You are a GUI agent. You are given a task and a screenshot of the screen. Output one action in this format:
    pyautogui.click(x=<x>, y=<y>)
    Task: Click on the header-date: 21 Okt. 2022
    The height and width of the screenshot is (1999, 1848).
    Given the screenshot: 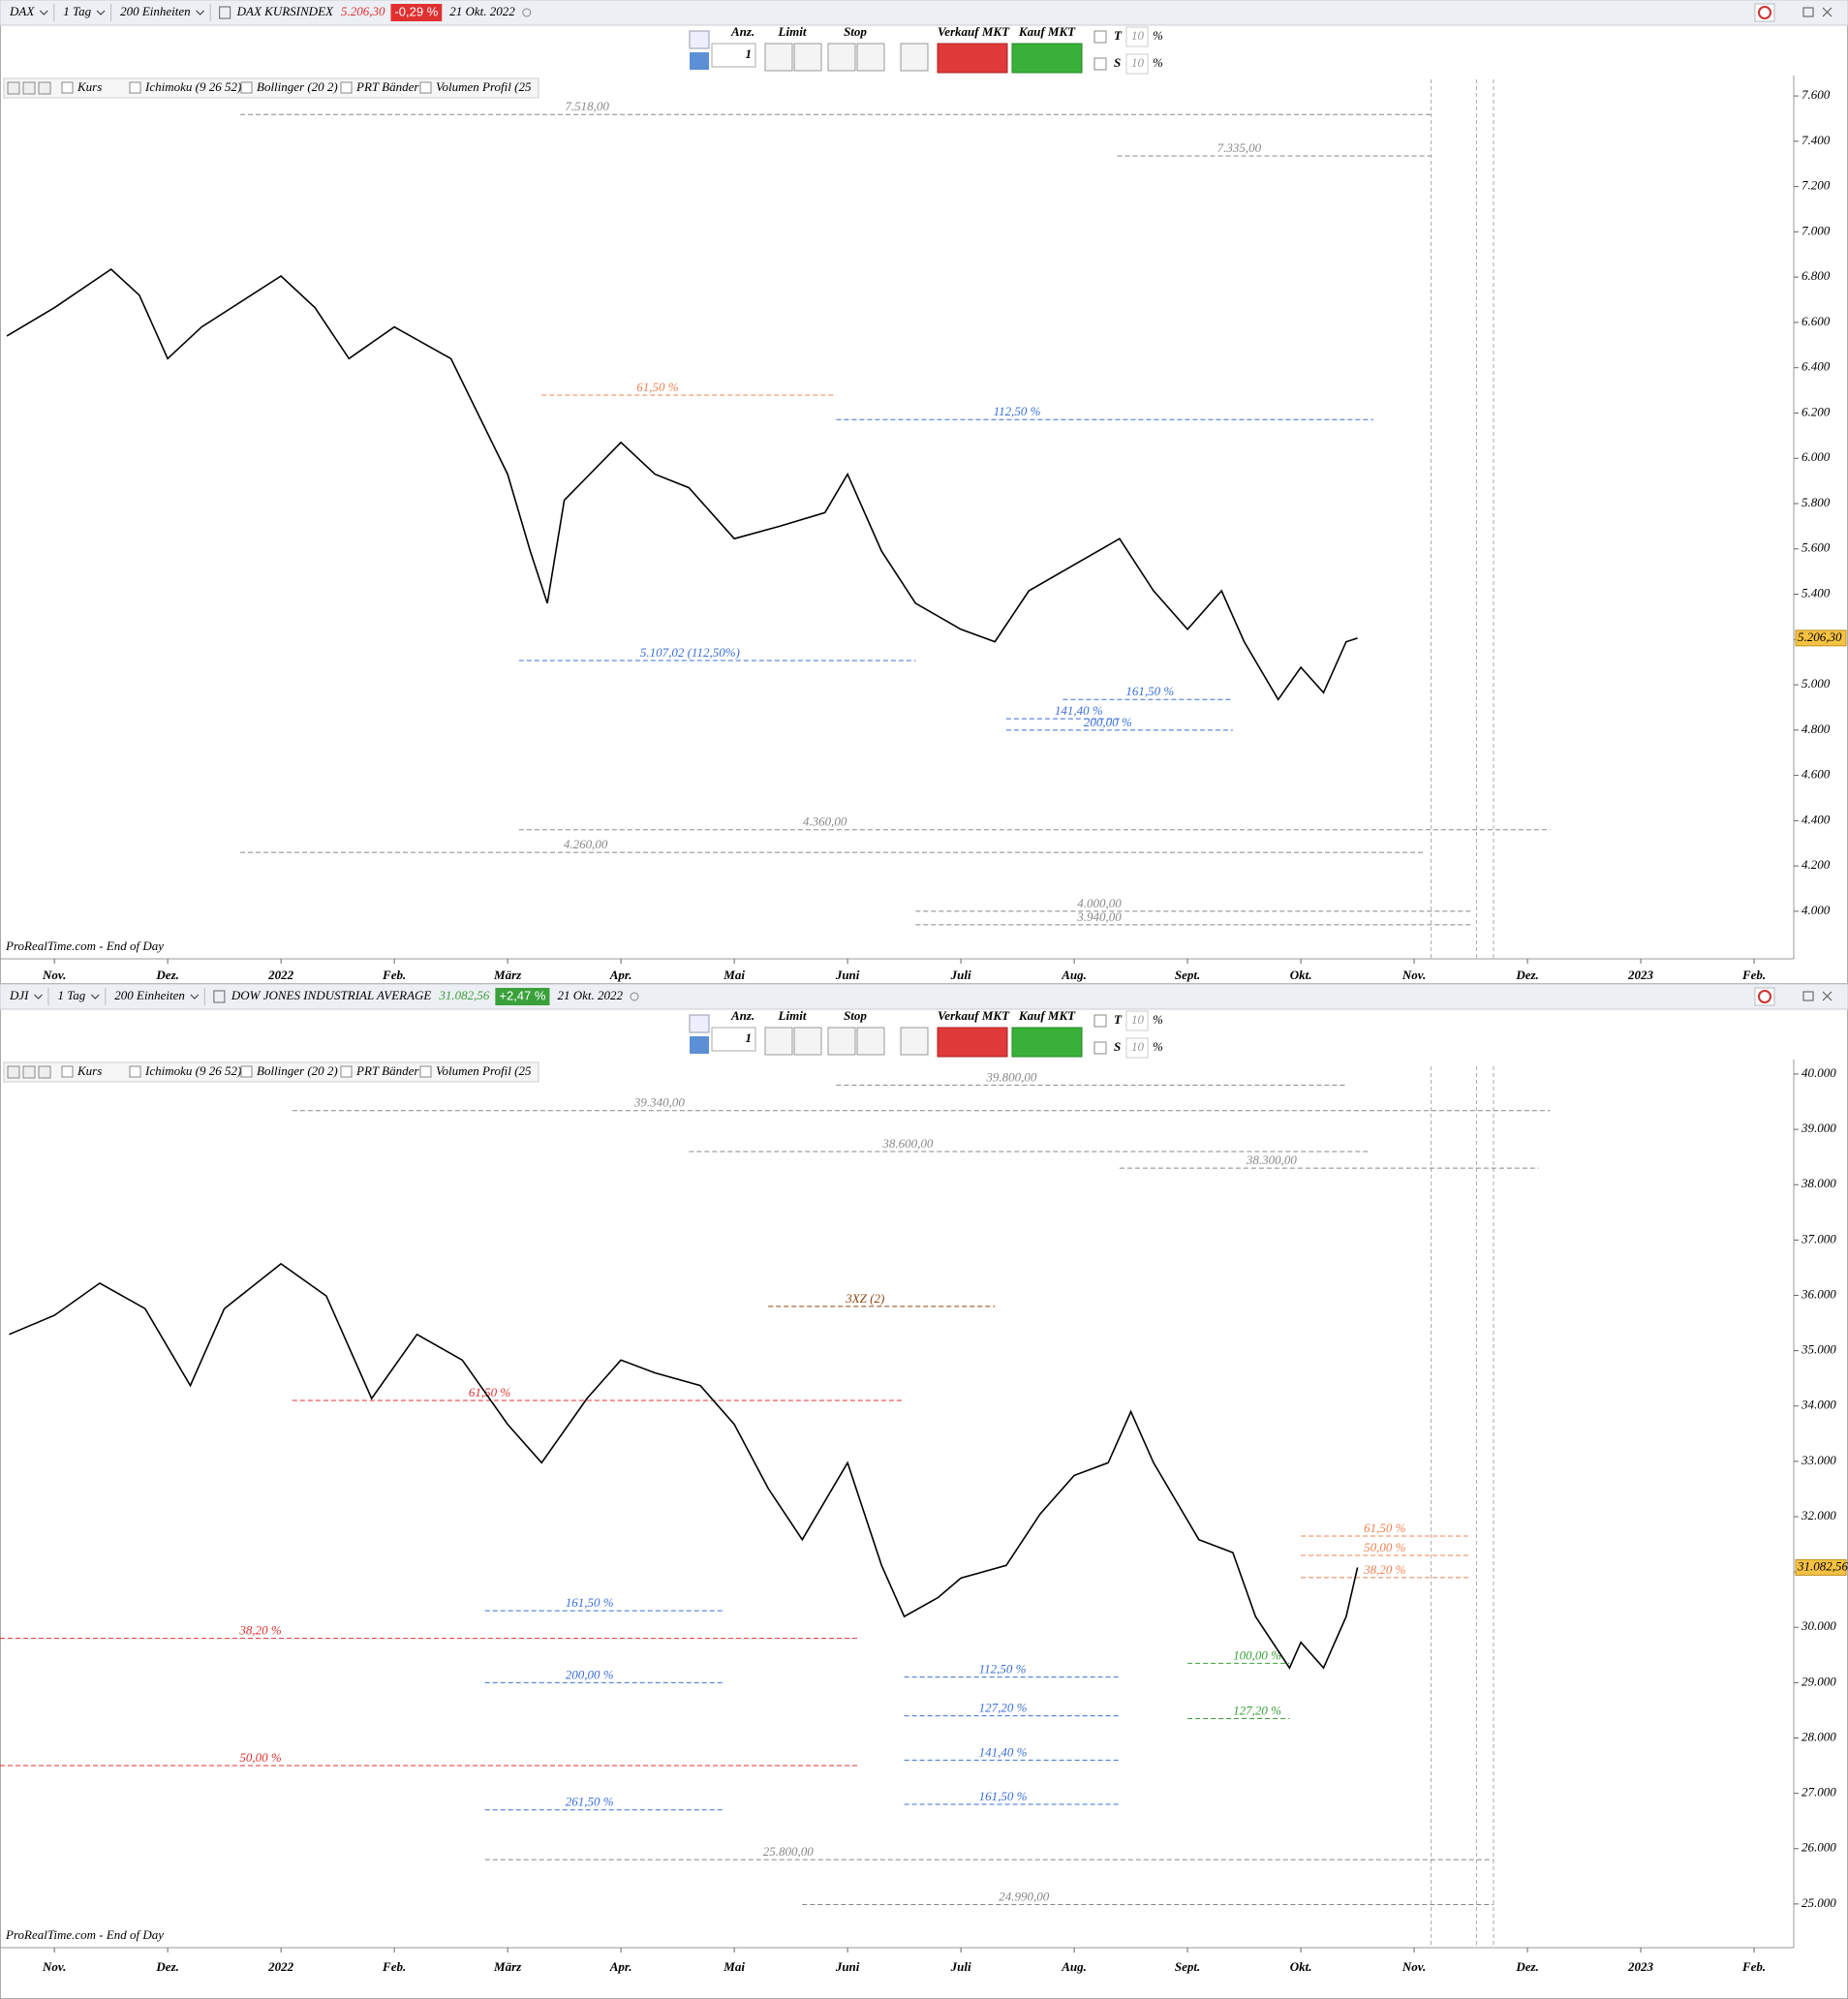 What is the action you would take?
    pyautogui.click(x=482, y=11)
    